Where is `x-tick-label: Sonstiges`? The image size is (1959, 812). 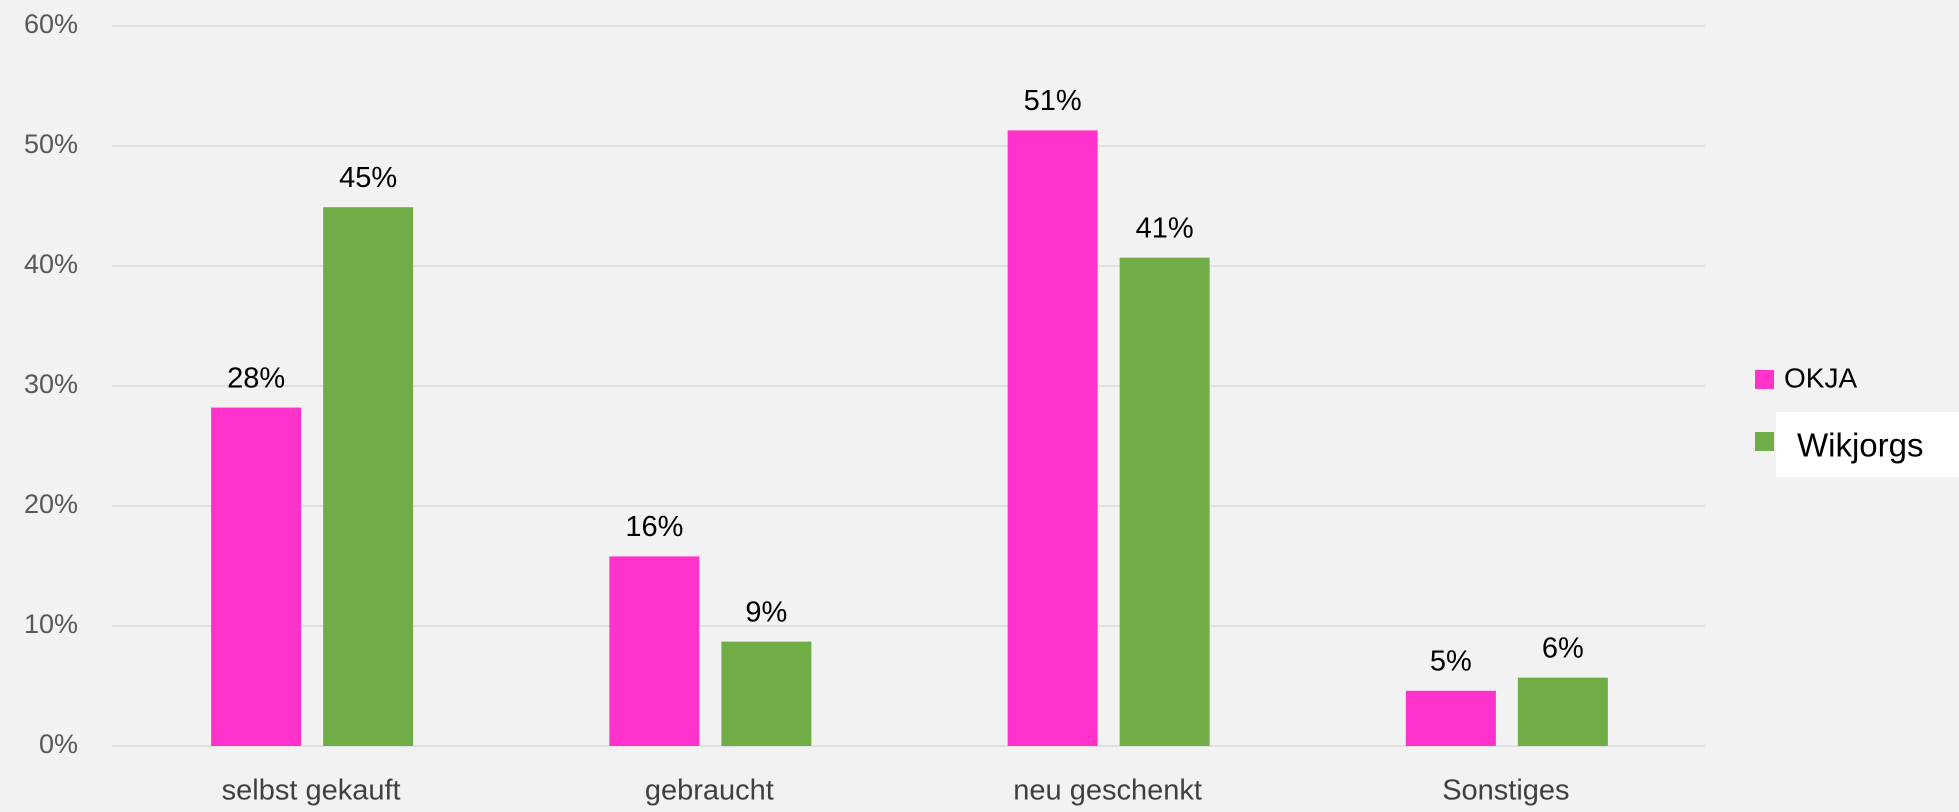
x-tick-label: Sonstiges is located at coordinates (1505, 791).